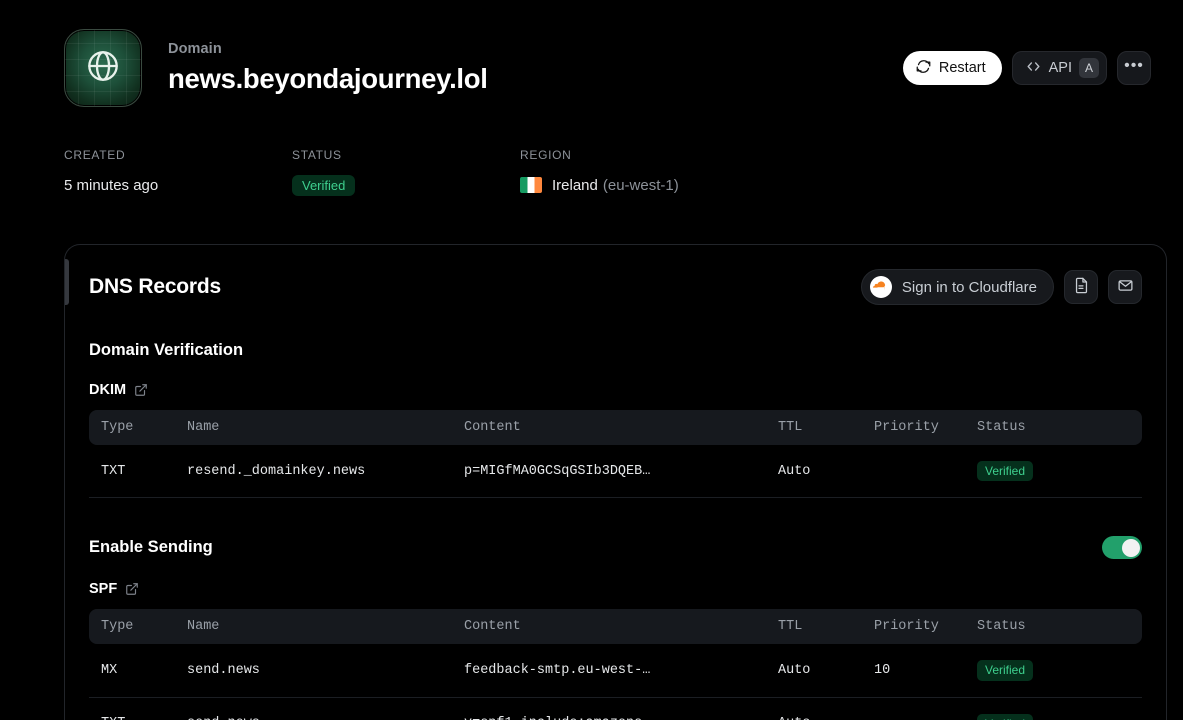 The image size is (1183, 720). Describe the element at coordinates (615, 589) in the screenshot. I see `subsection-spf: SPF` at that location.